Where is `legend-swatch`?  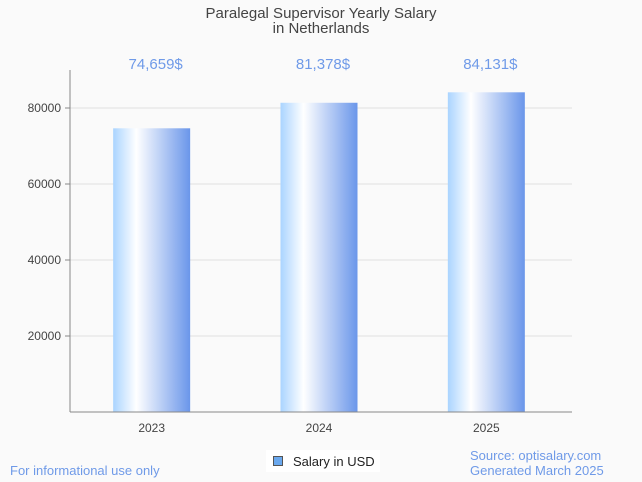 legend-swatch is located at coordinates (278, 461).